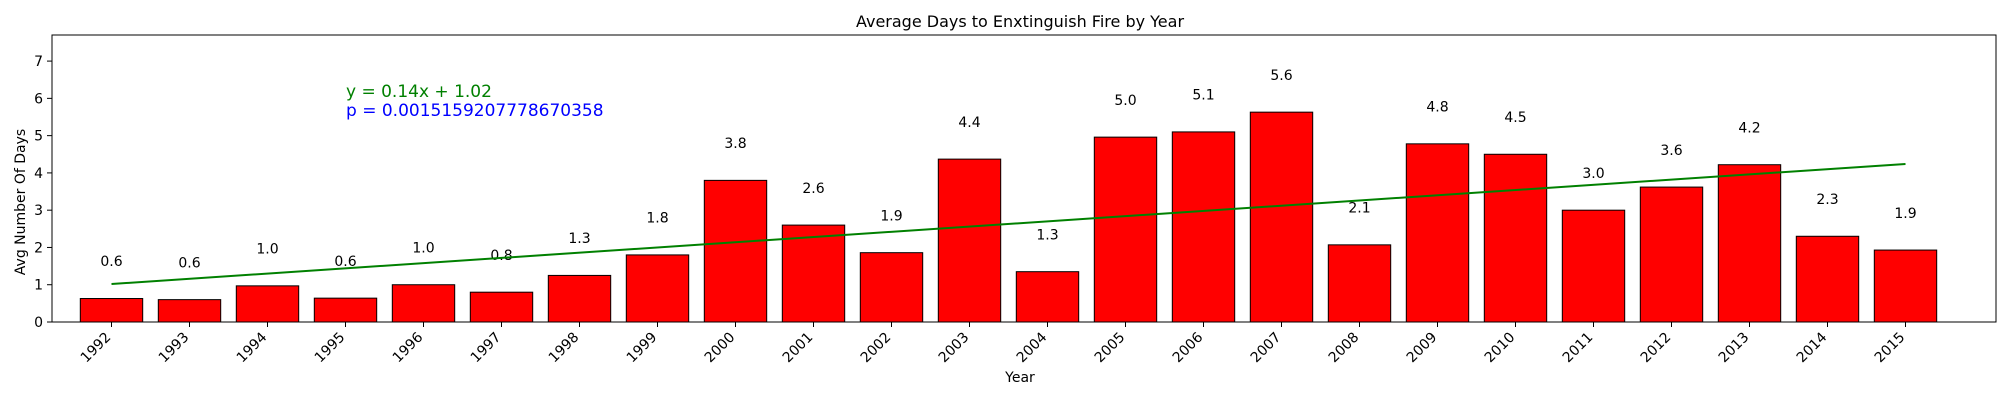  Describe the element at coordinates (735, 251) in the screenshot. I see `bar-2000` at that location.